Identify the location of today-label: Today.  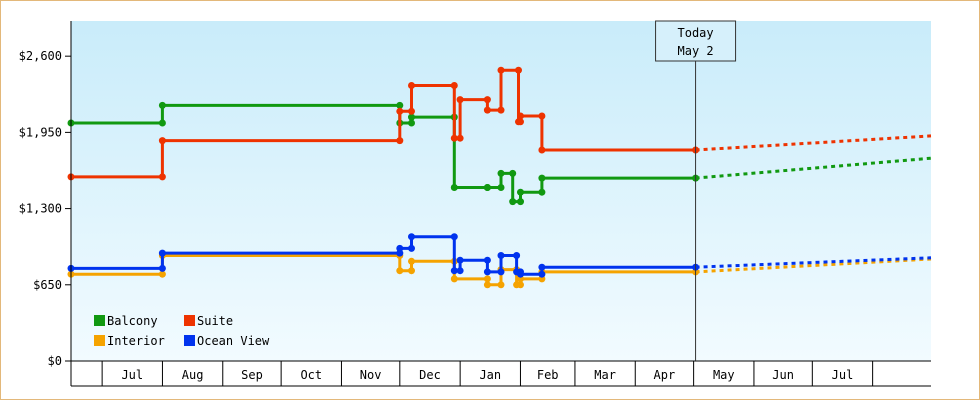
(696, 33).